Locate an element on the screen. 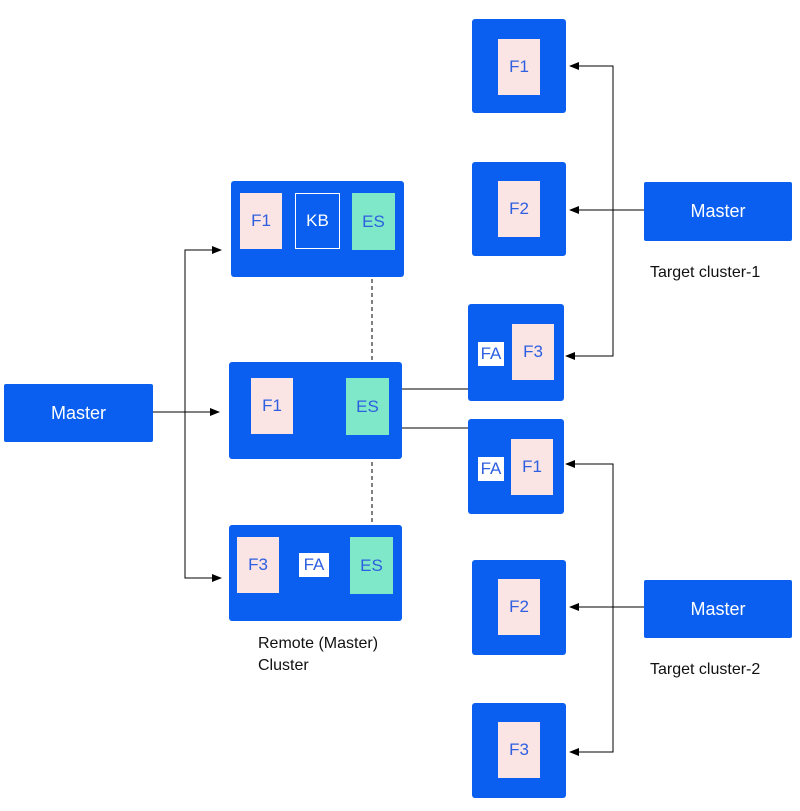 This screenshot has width=800, height=811. target2-master-node: Master is located at coordinates (718, 609).